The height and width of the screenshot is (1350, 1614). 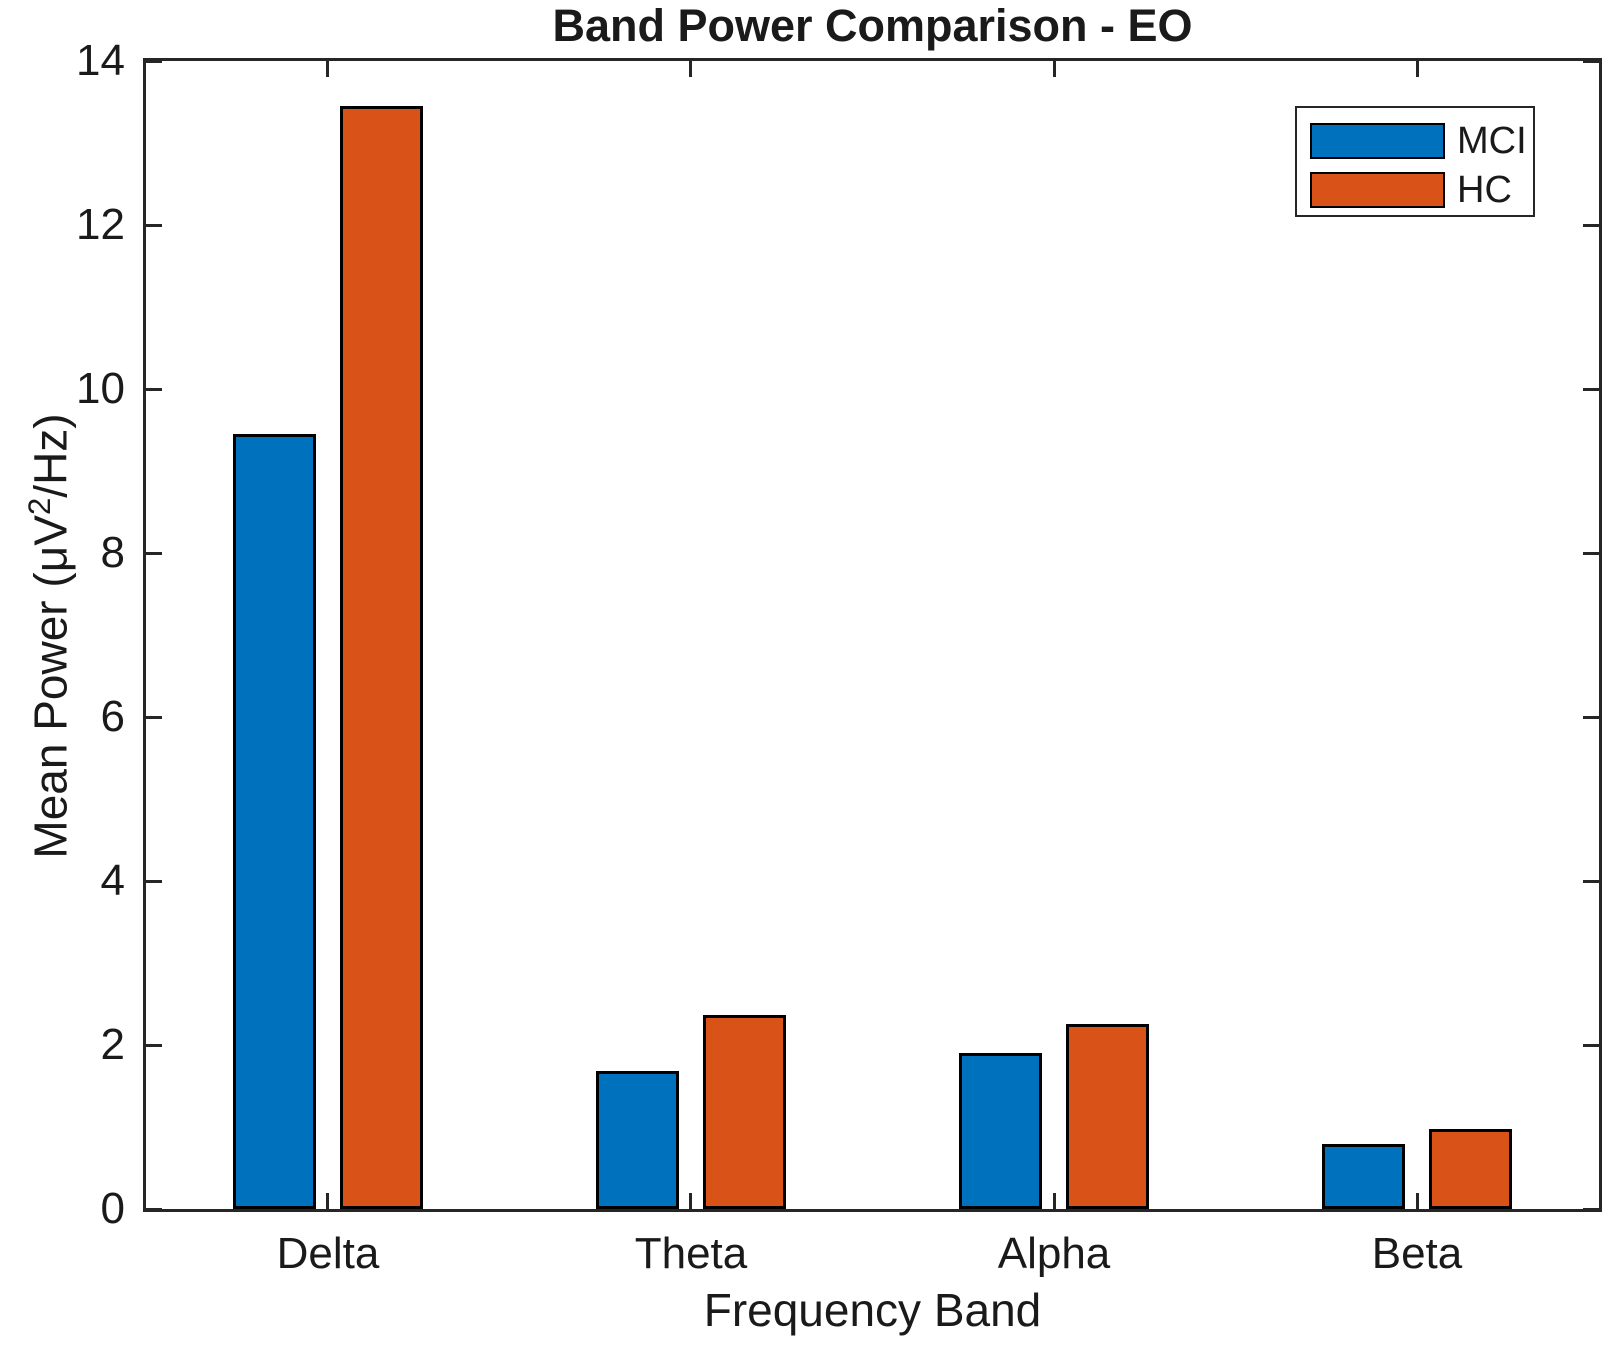 I want to click on y-axis-label: Mean Power (μV2/Hz), so click(x=45, y=636).